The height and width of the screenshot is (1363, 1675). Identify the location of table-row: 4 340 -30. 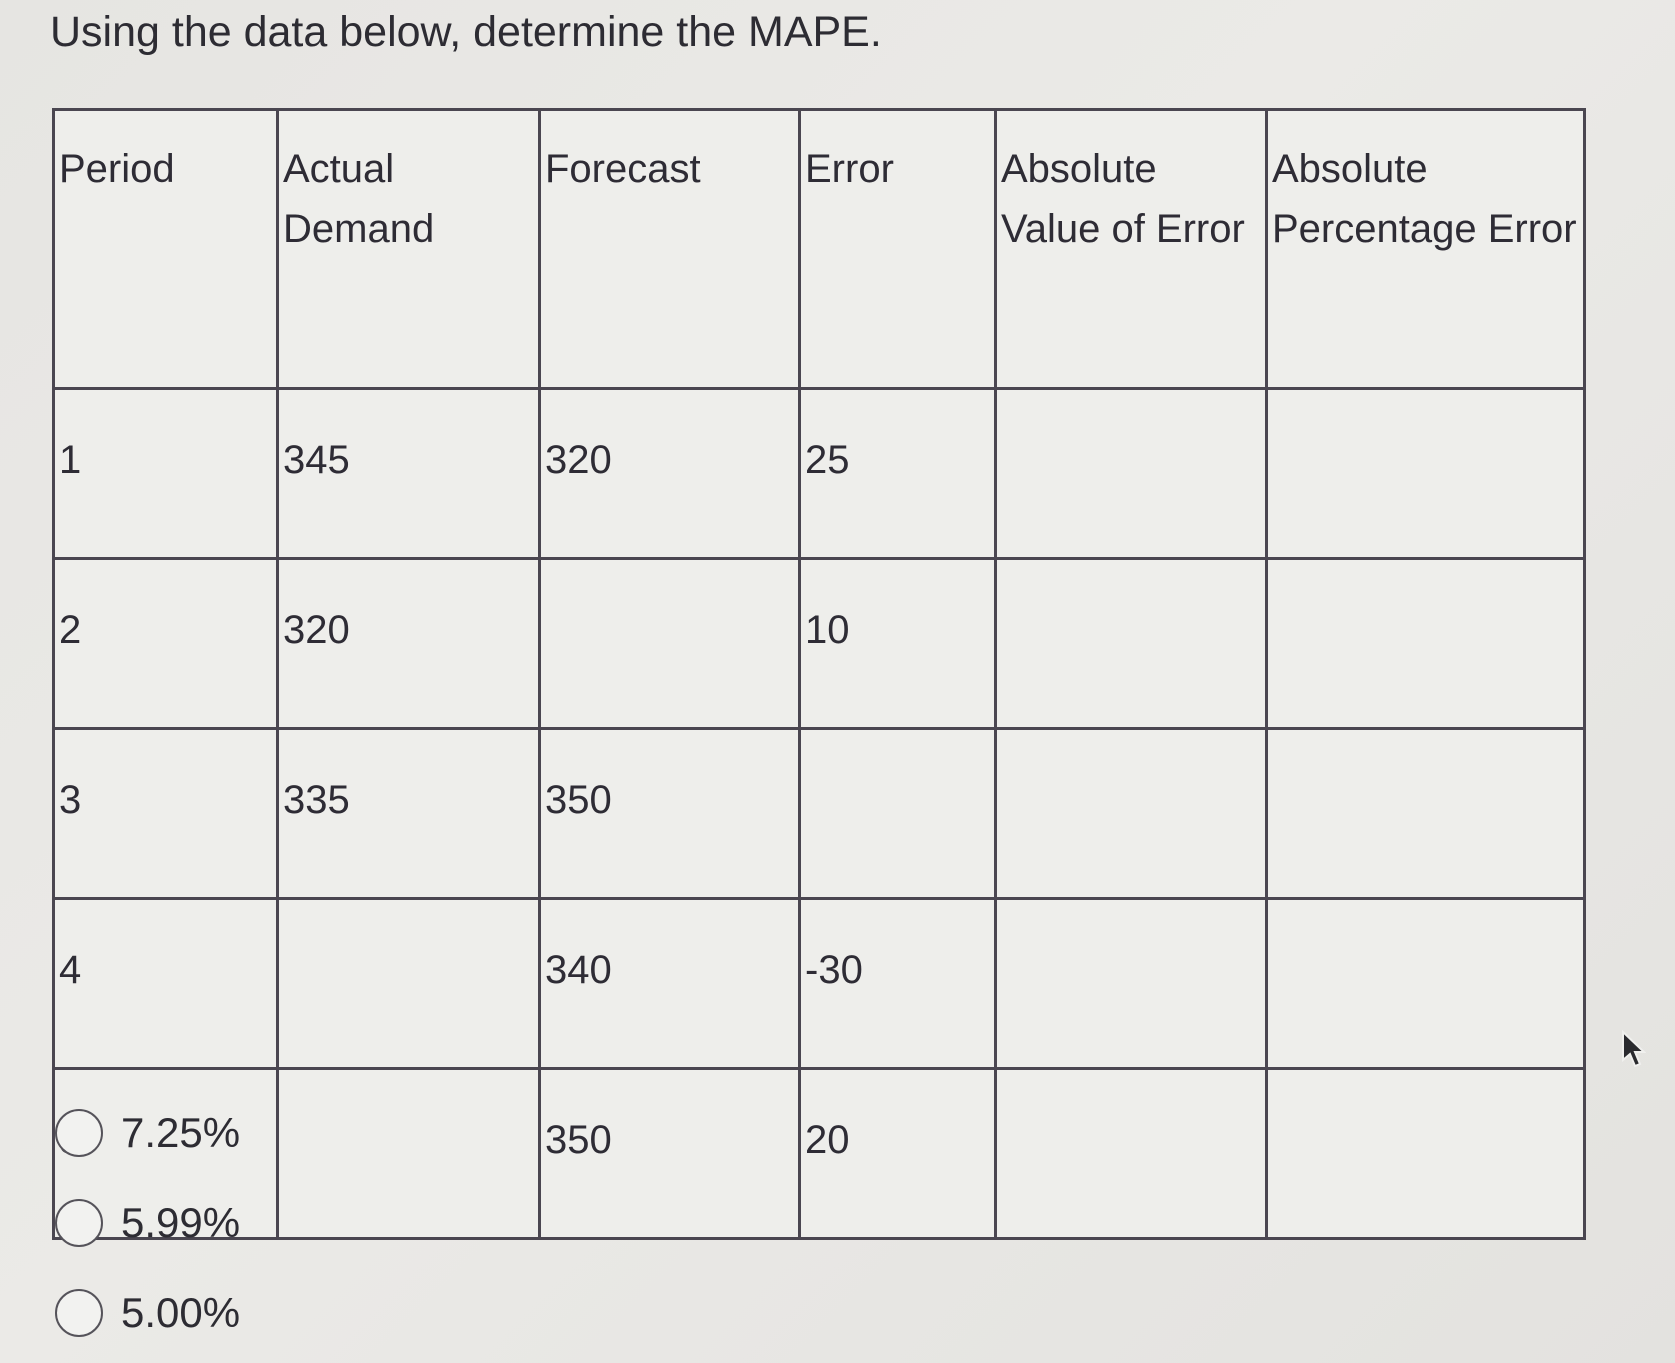
(819, 983).